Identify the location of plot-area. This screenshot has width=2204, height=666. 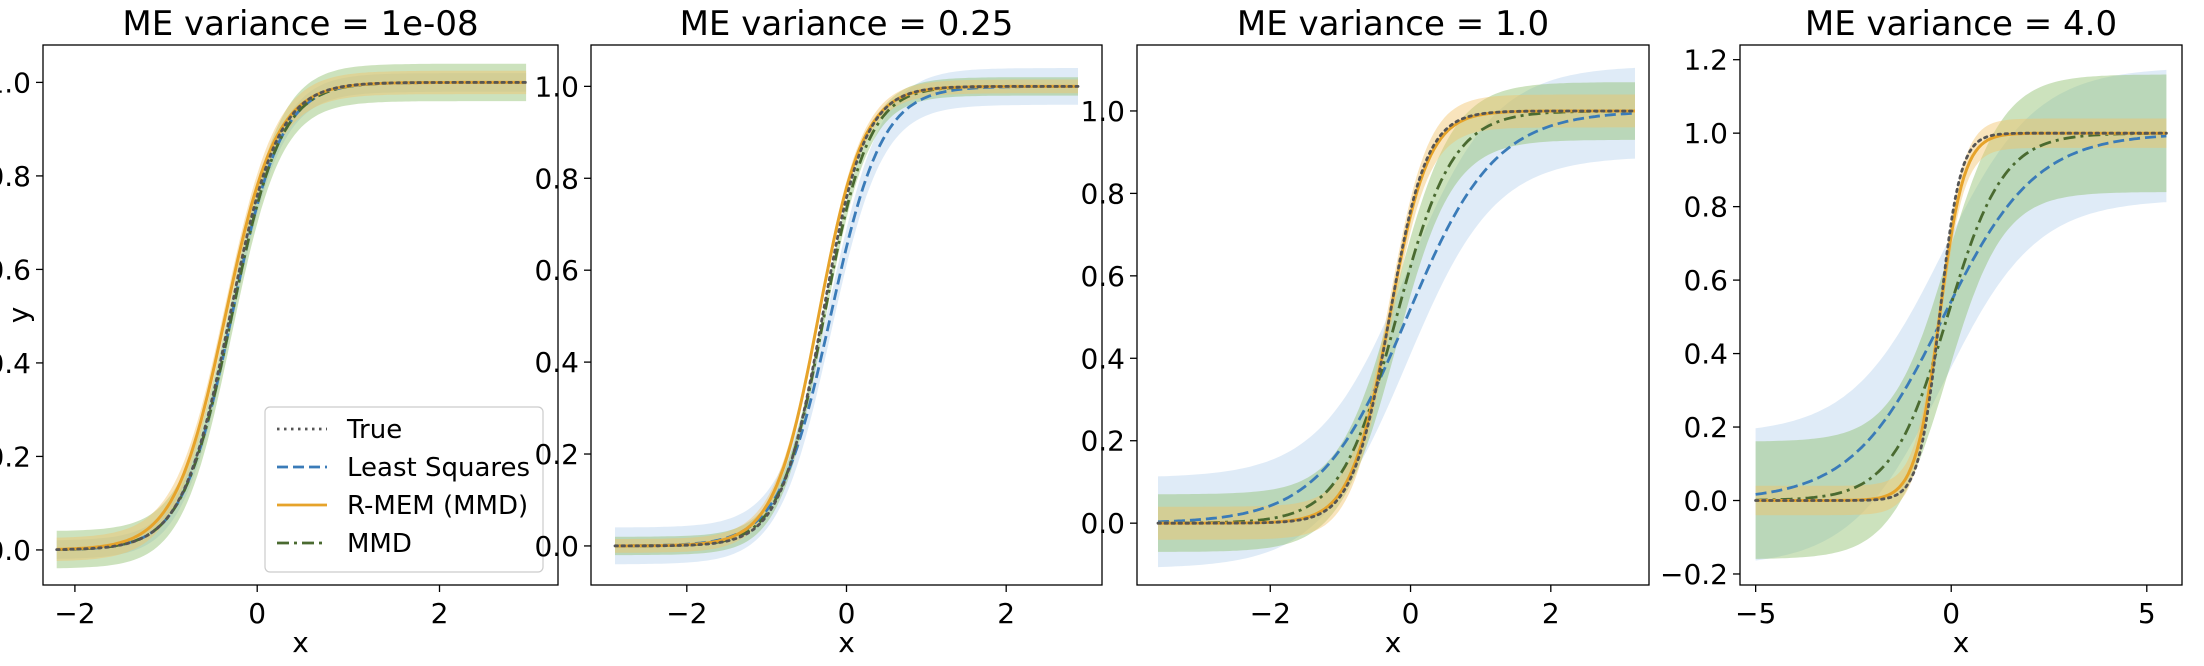
(1961, 315).